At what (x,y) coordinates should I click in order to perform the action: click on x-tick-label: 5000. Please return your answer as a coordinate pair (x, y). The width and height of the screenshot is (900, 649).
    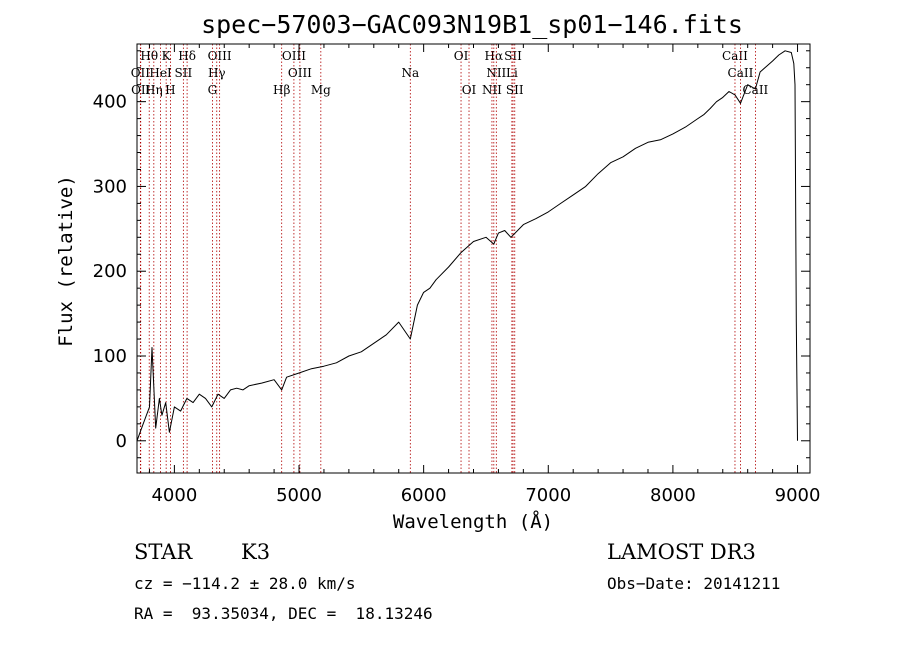
    Looking at the image, I should click on (299, 495).